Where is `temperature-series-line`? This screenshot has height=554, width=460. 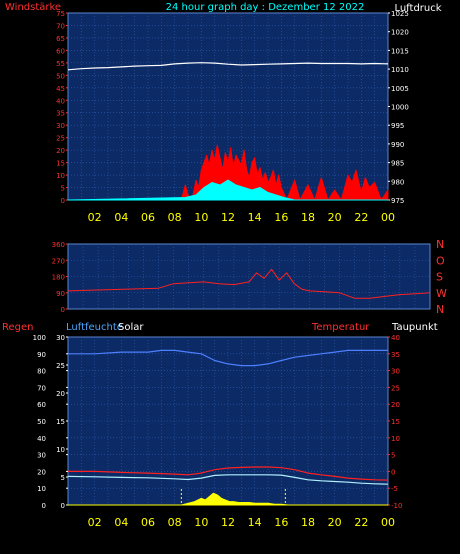
temperature-series-line is located at coordinates (228, 473).